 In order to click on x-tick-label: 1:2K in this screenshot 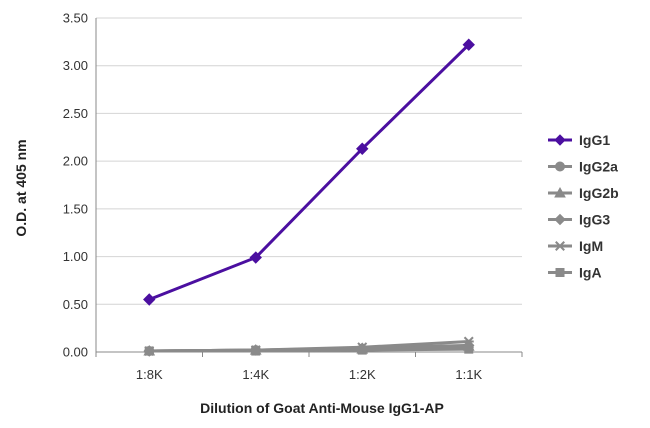, I will do `click(362, 374)`.